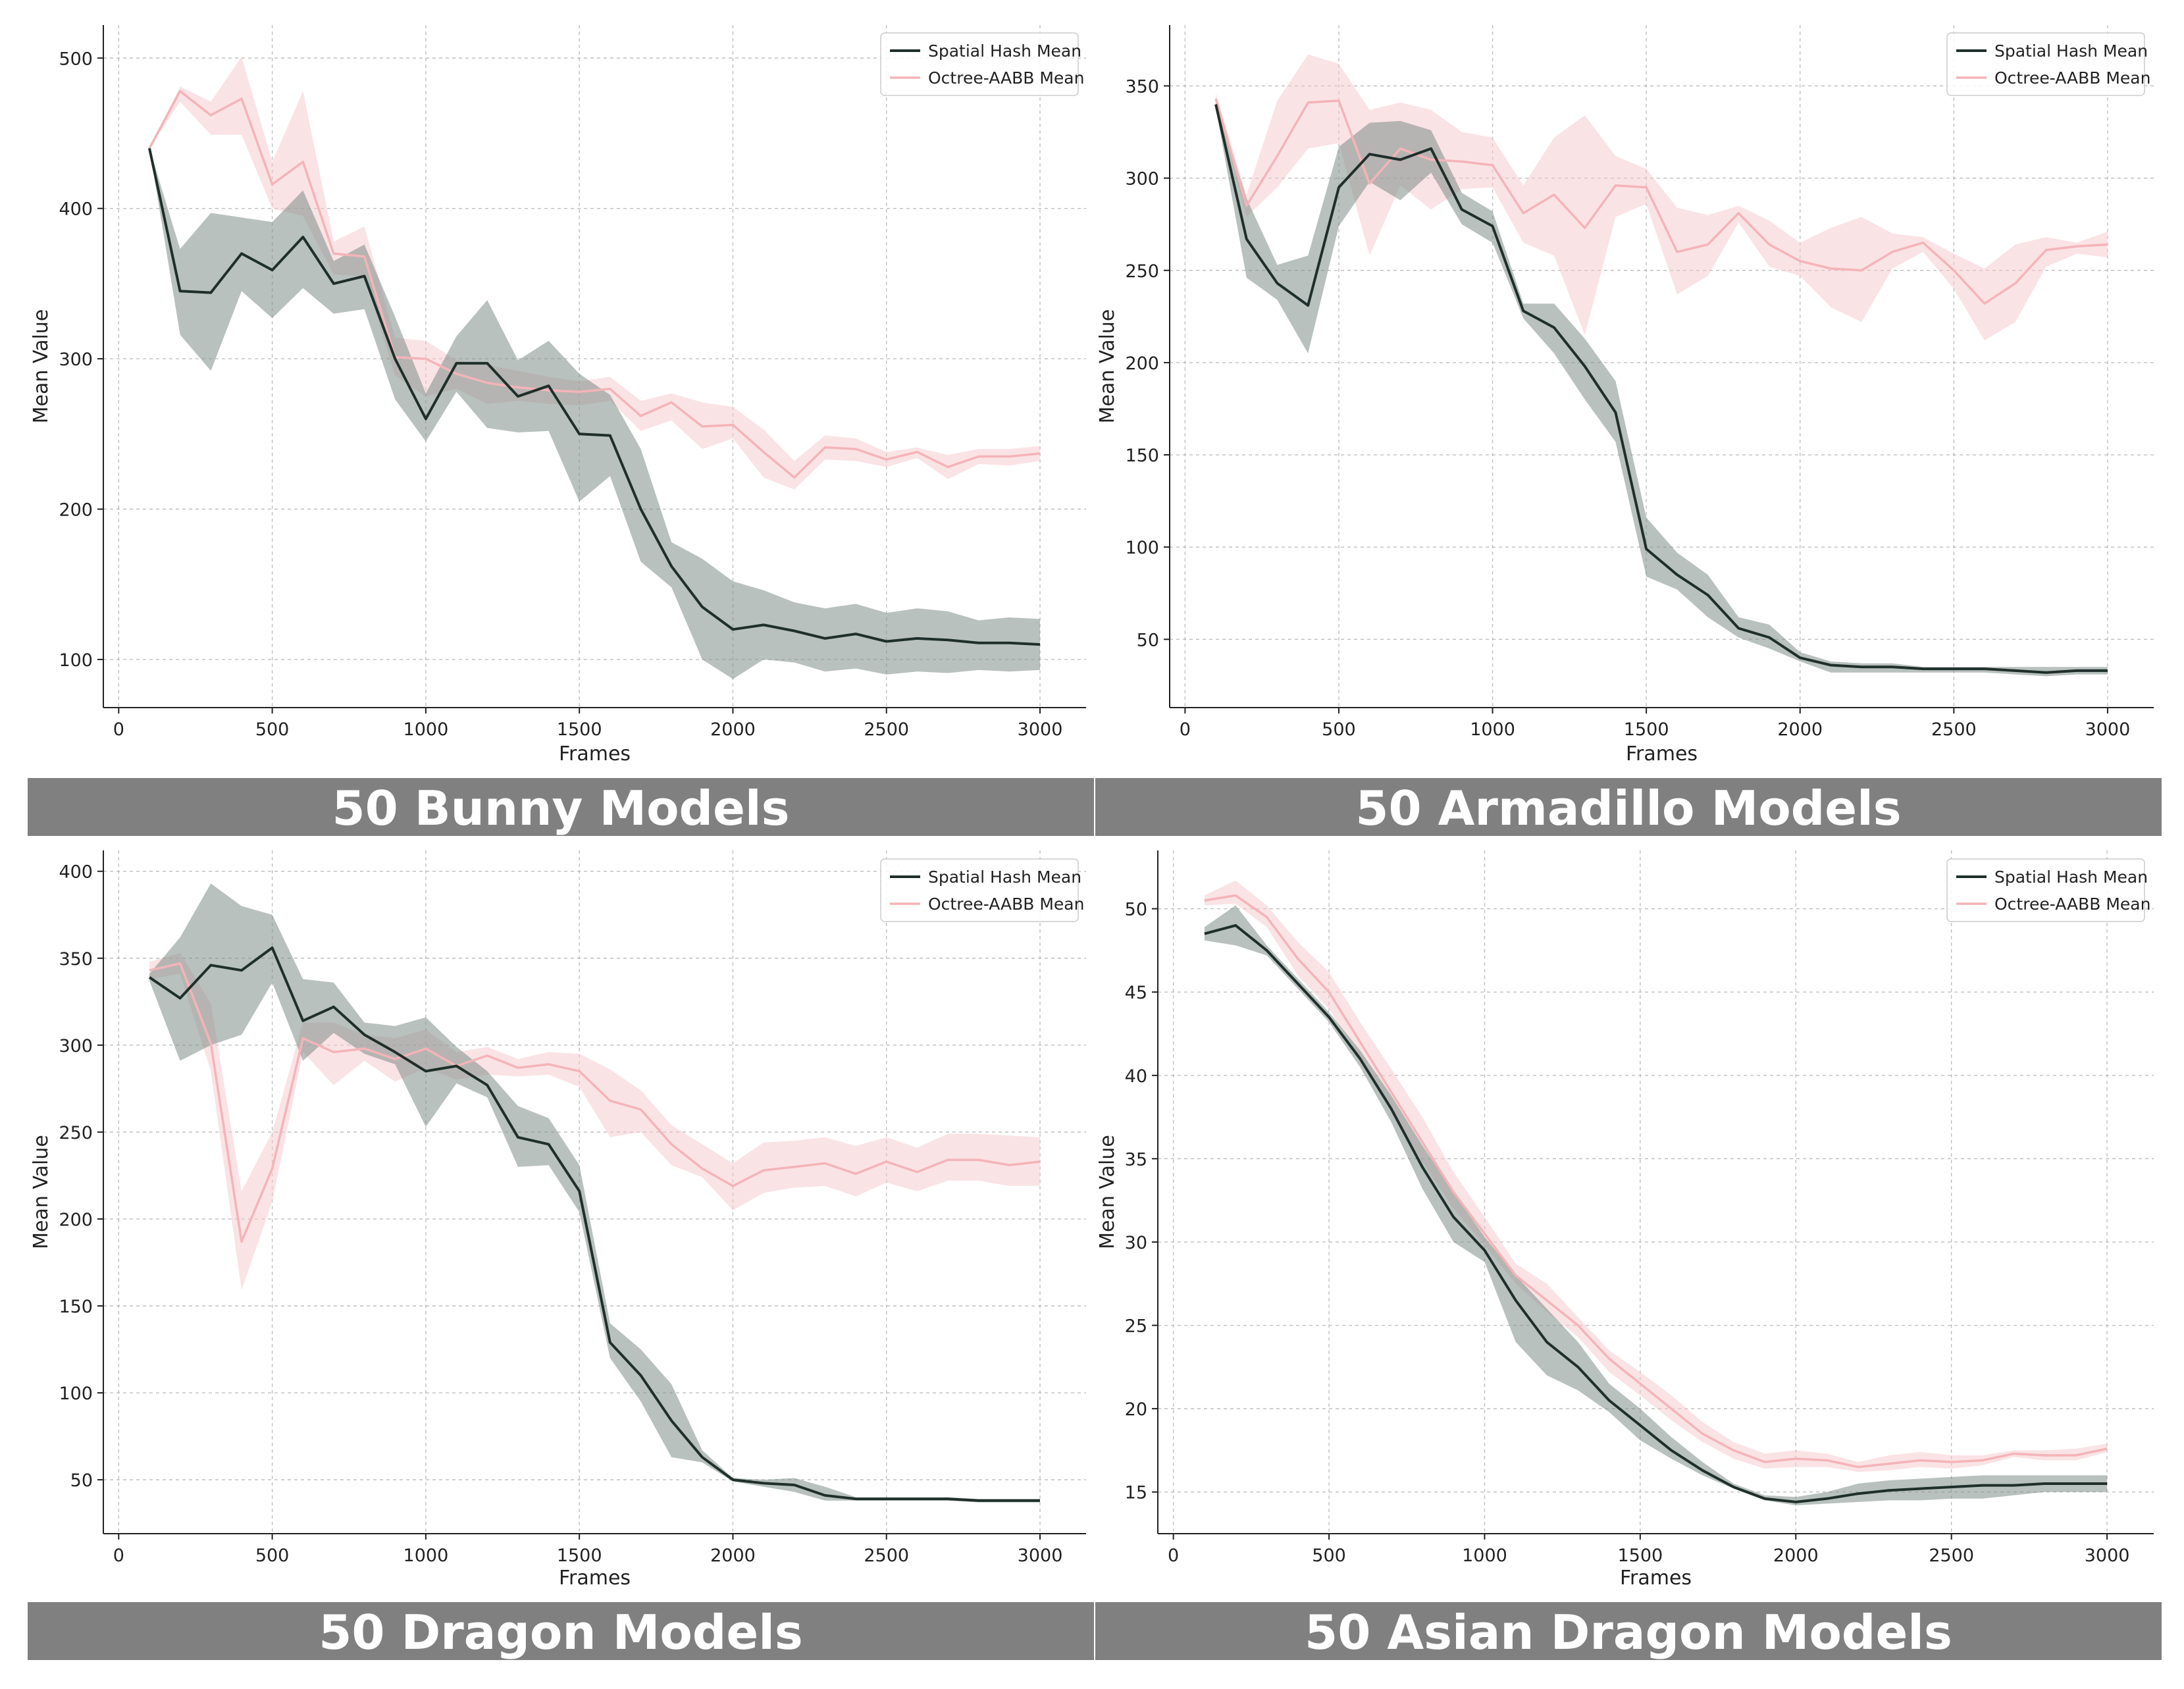 This screenshot has height=1689, width=2184. I want to click on panel-title-bunny: 50 Bunny Models, so click(561, 808).